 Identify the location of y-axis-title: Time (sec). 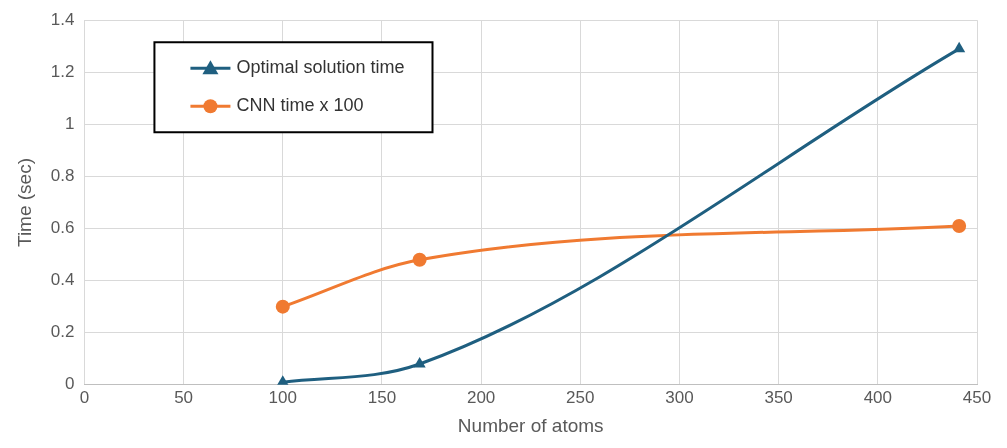
(24, 202).